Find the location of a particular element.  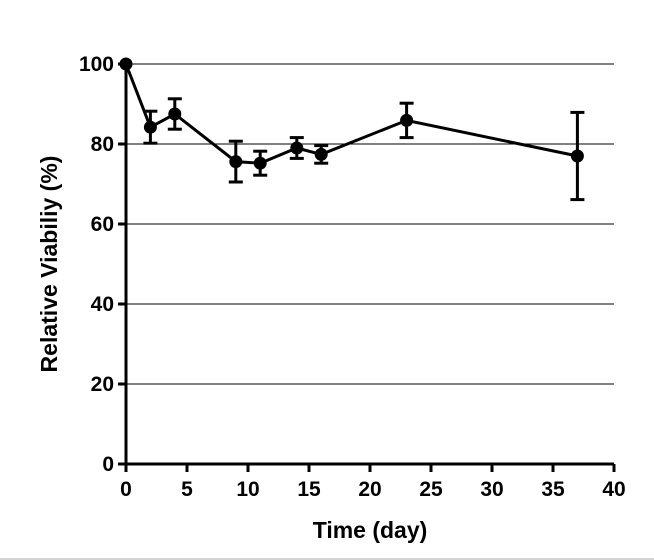

y-tick-label: 0 is located at coordinates (108, 464).